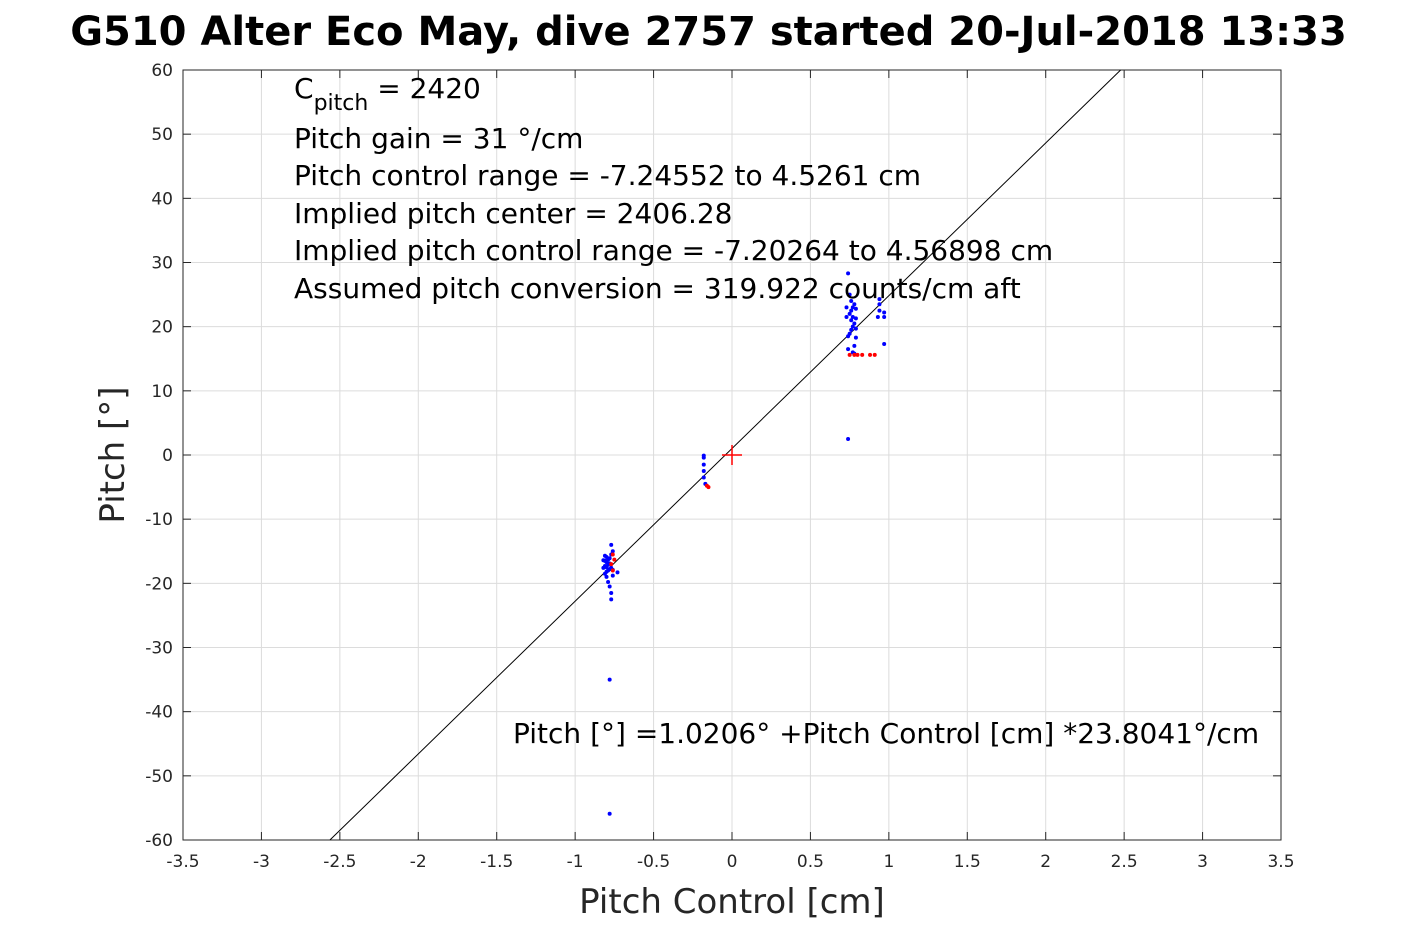 The image size is (1417, 945). Describe the element at coordinates (159, 713) in the screenshot. I see `y-tick-label: -40` at that location.